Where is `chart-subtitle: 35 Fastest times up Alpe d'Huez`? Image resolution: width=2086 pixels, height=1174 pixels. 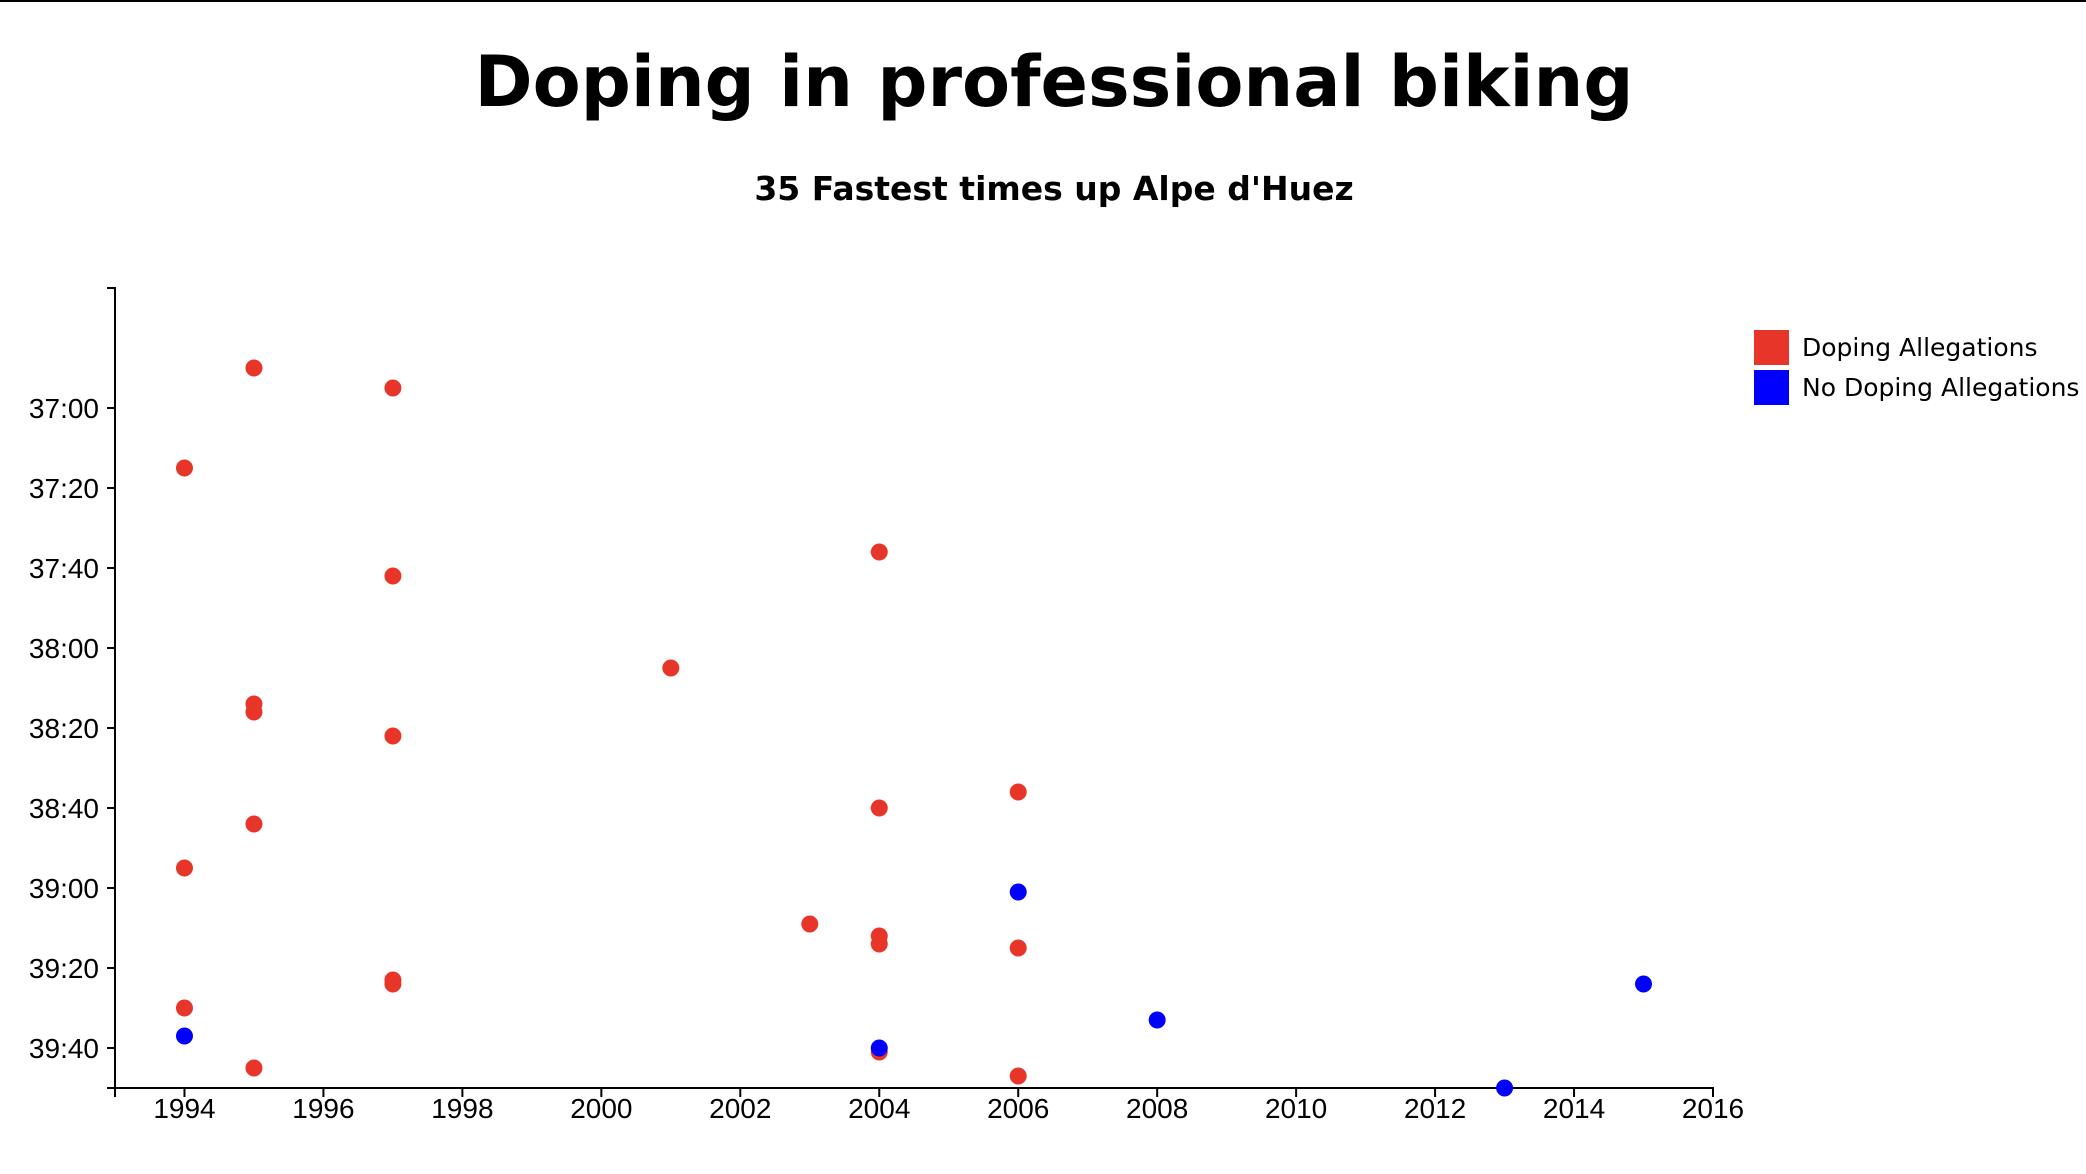
chart-subtitle: 35 Fastest times up Alpe d'Huez is located at coordinates (1053, 188).